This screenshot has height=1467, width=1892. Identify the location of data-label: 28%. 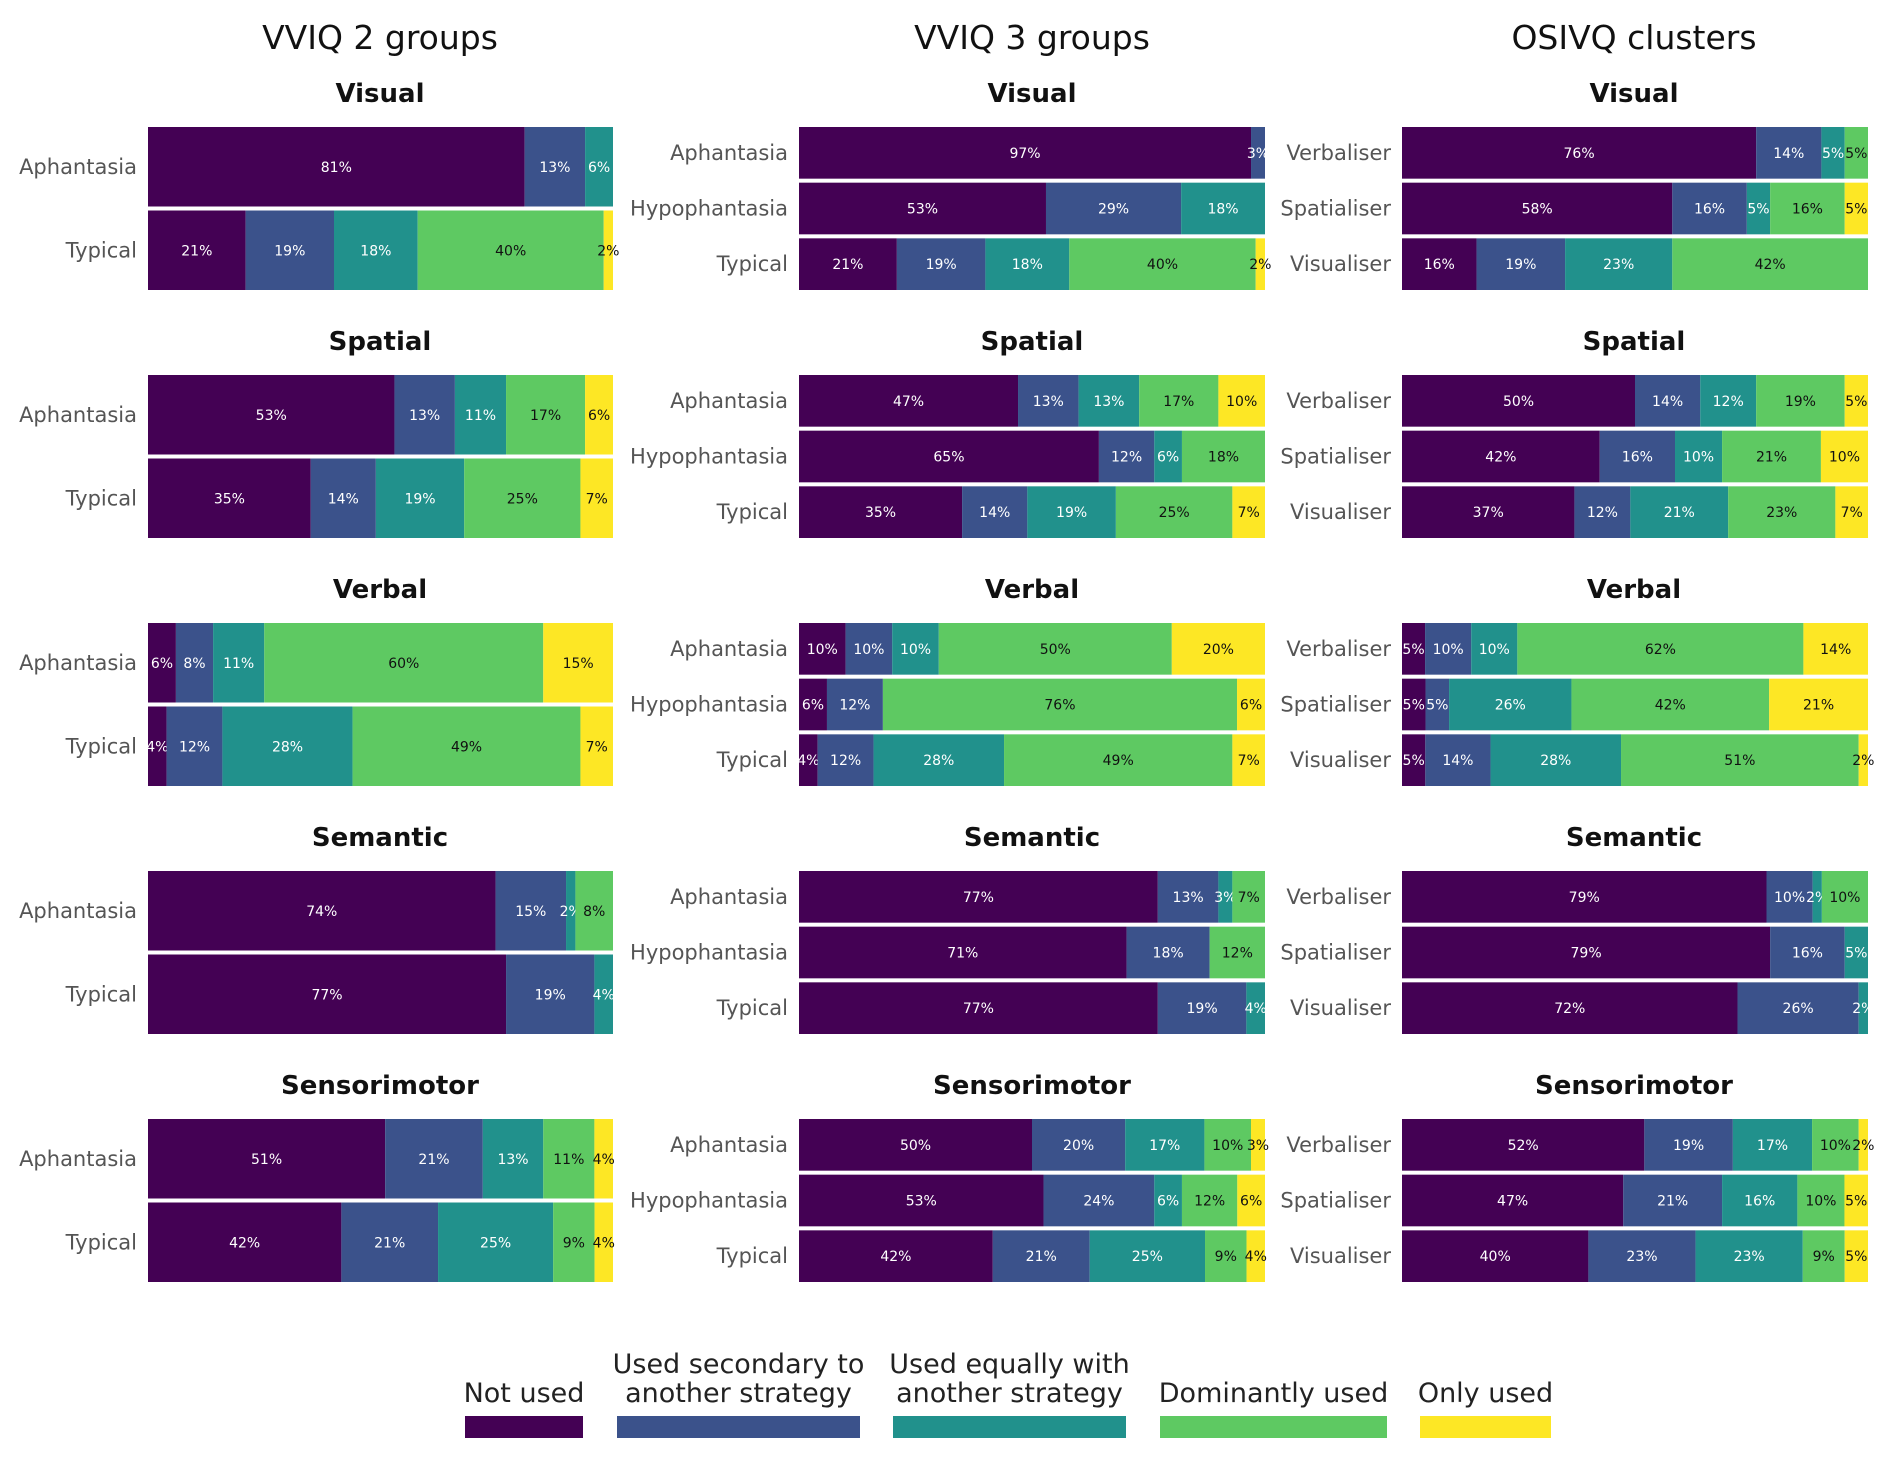
(1555, 761).